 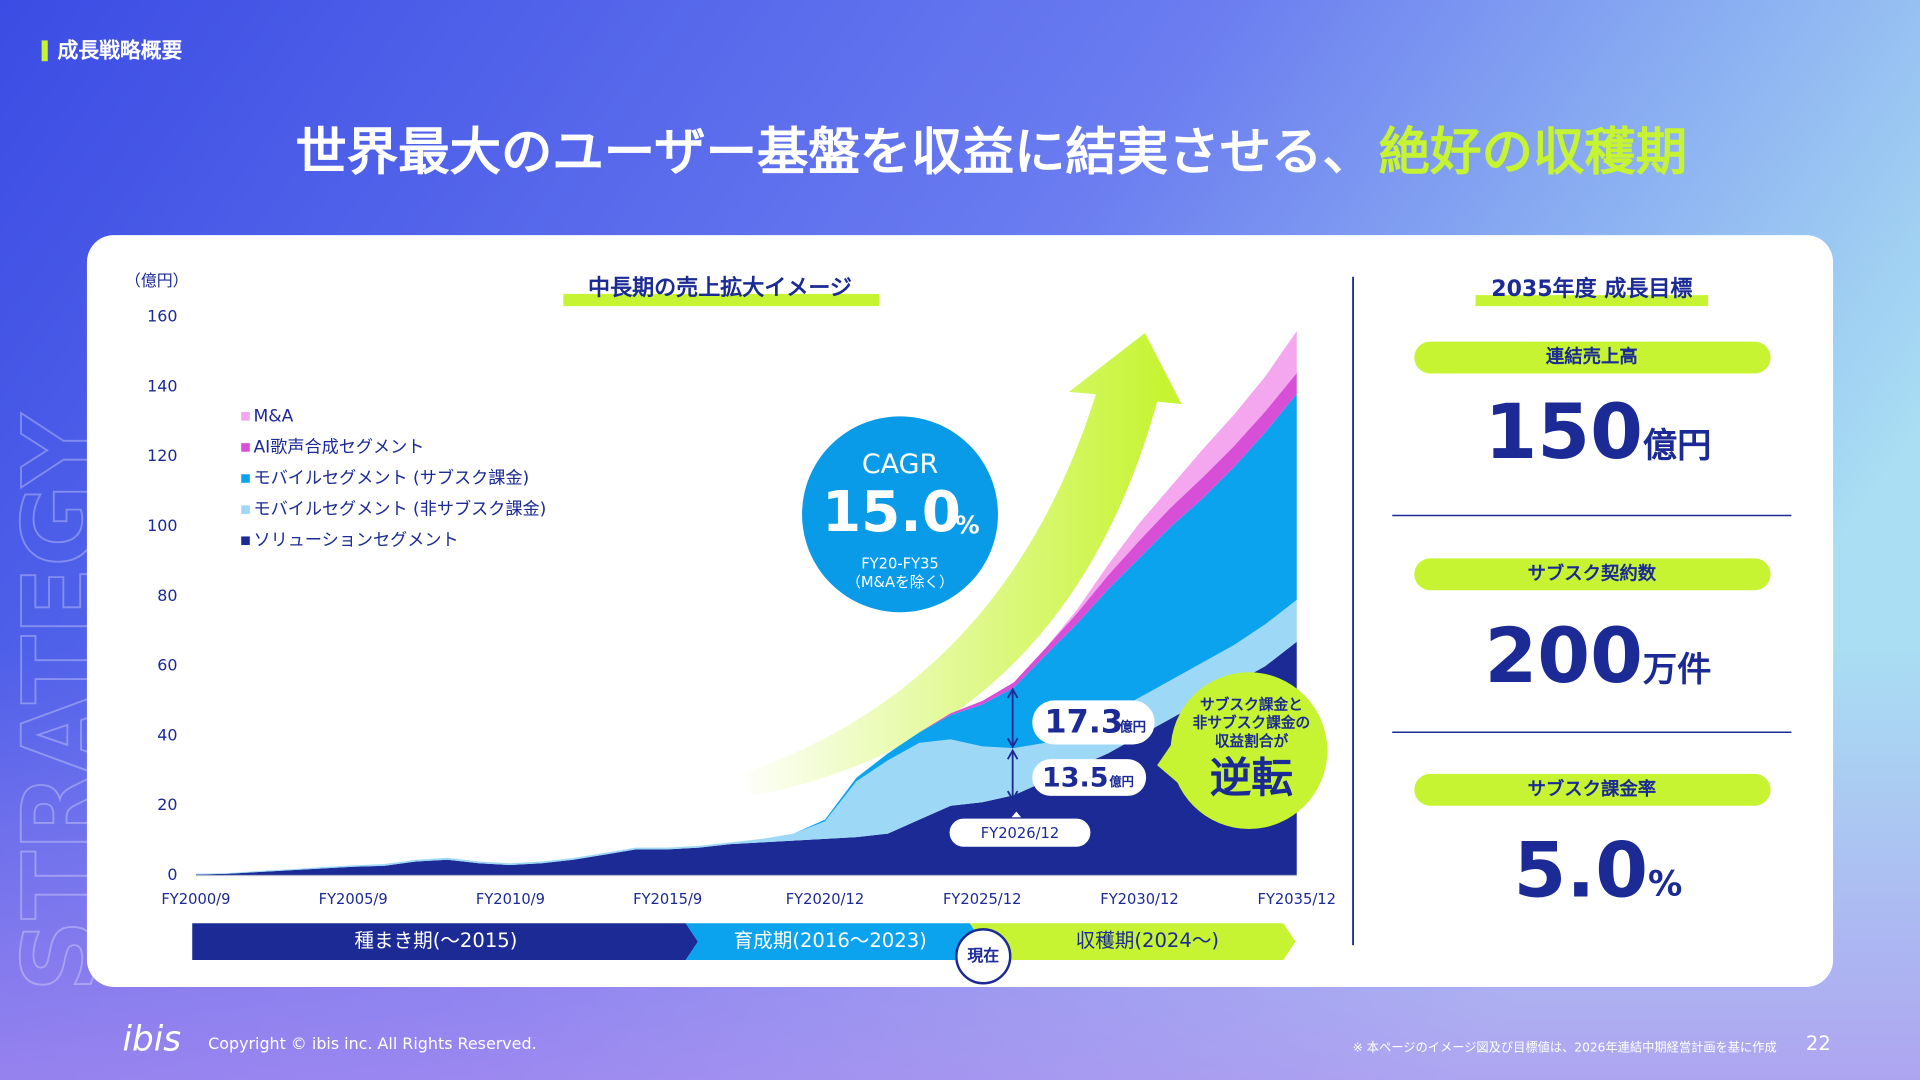 I want to click on legend-label: モバイルセグメント (非サブスク課金), so click(x=399, y=509).